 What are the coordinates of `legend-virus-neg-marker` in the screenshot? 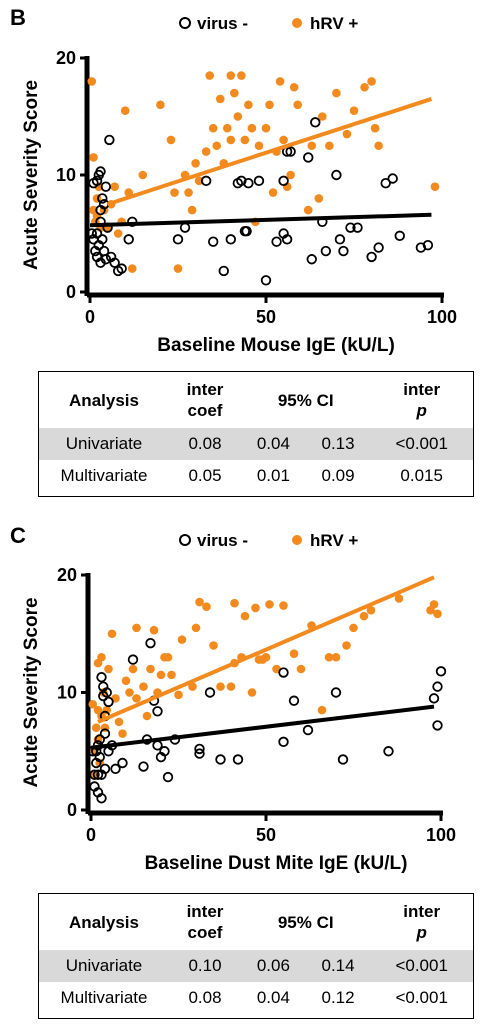 It's located at (185, 23).